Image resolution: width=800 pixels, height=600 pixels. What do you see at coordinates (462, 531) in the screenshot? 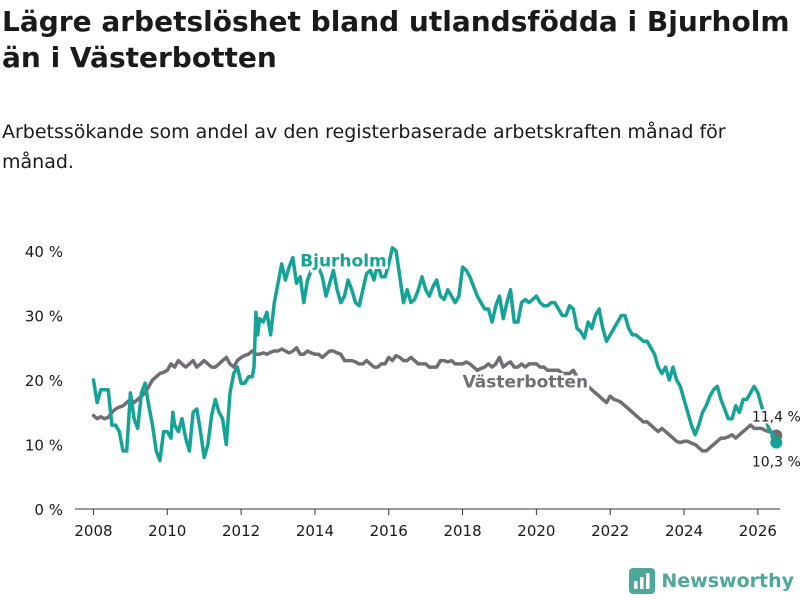
I see `x-tick-label: 2018` at bounding box center [462, 531].